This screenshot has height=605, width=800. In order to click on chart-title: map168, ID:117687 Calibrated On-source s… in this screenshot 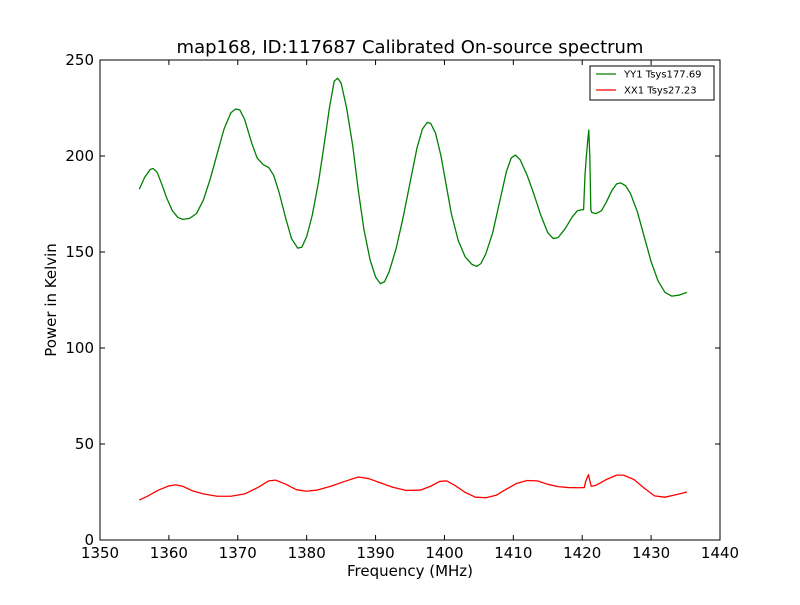, I will do `click(410, 47)`.